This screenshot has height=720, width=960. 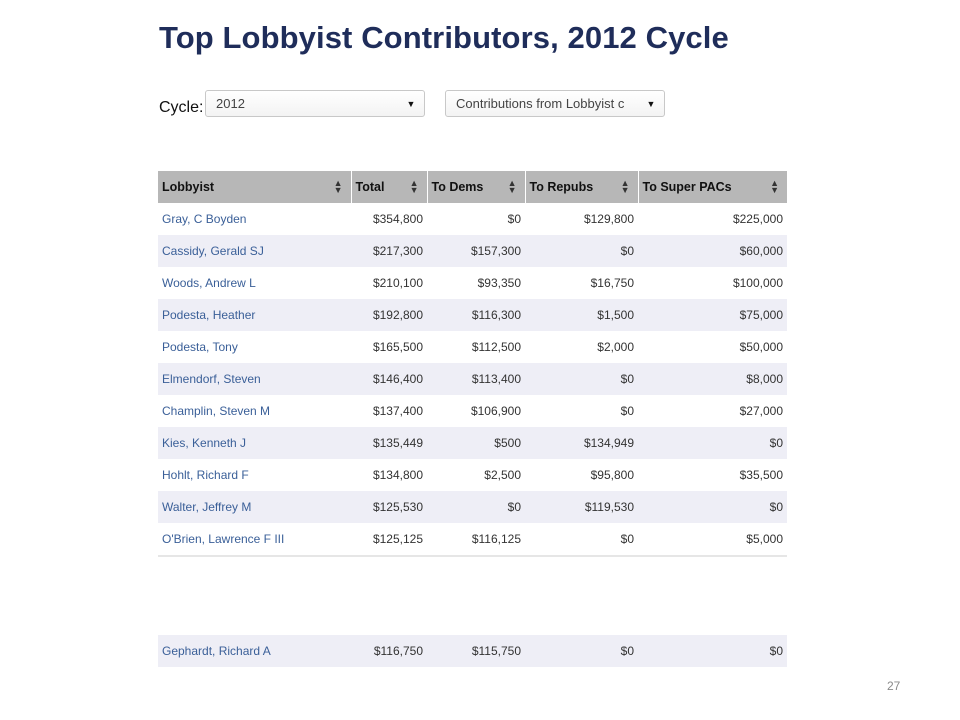 I want to click on column-header-label: To Repubs, so click(x=561, y=187).